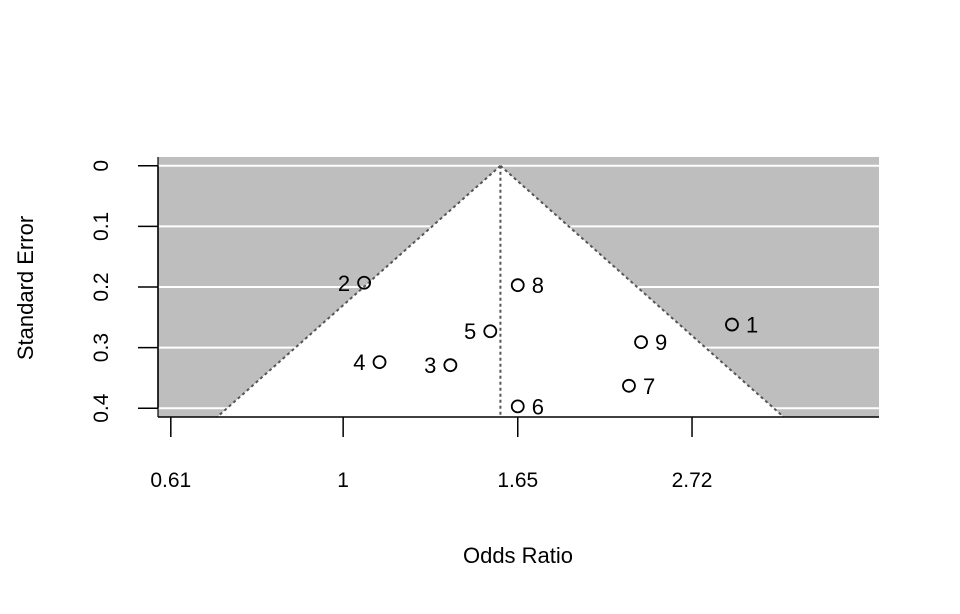 The width and height of the screenshot is (960, 614). I want to click on study-label: 7, so click(649, 386).